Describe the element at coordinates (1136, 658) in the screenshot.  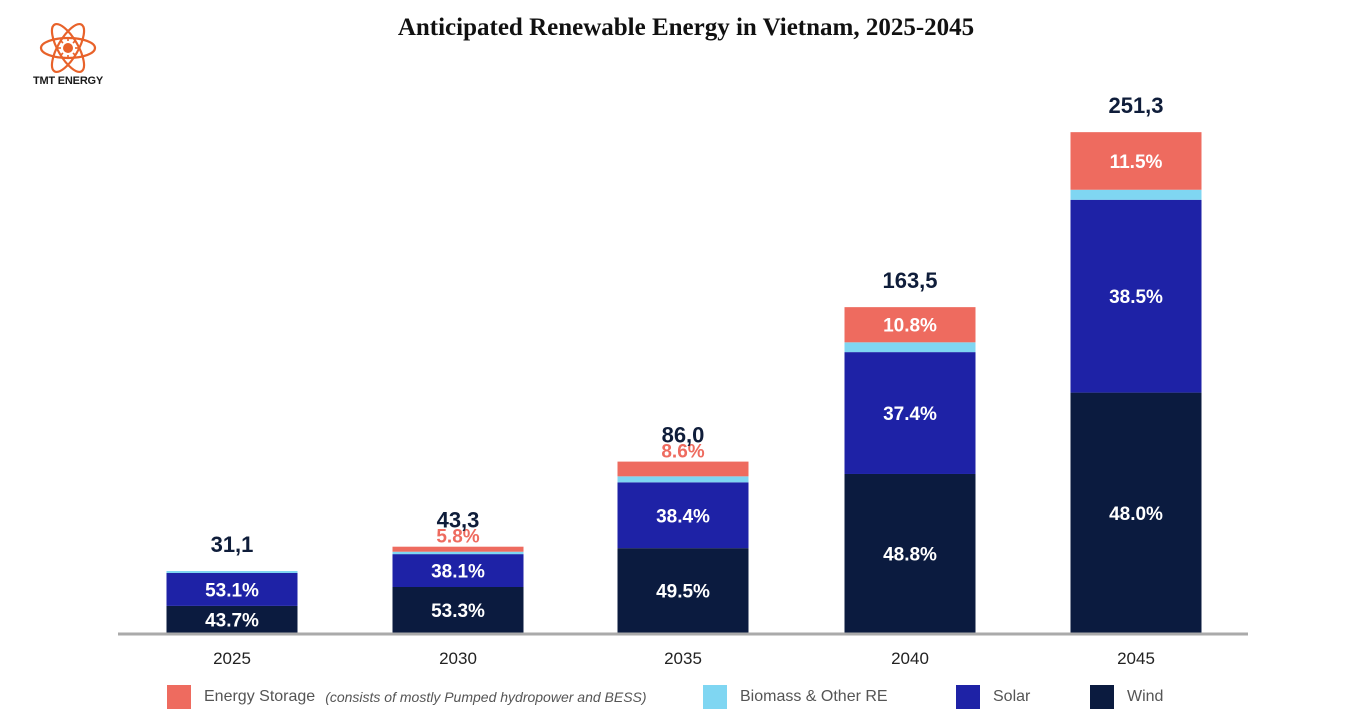
I see `x-tick-label-2045: 2045` at that location.